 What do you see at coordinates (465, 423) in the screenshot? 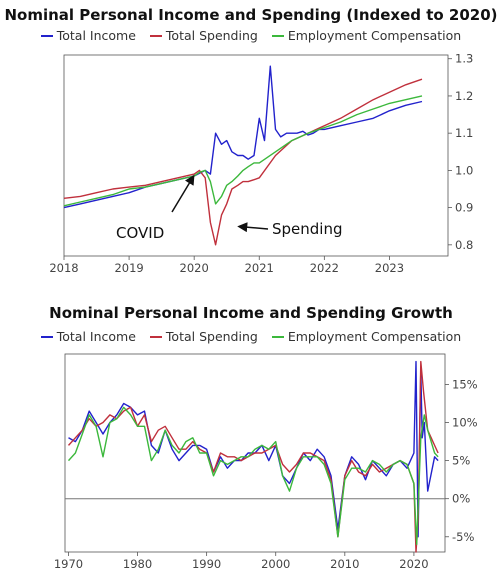
I see `y-tick-label: 10%` at bounding box center [465, 423].